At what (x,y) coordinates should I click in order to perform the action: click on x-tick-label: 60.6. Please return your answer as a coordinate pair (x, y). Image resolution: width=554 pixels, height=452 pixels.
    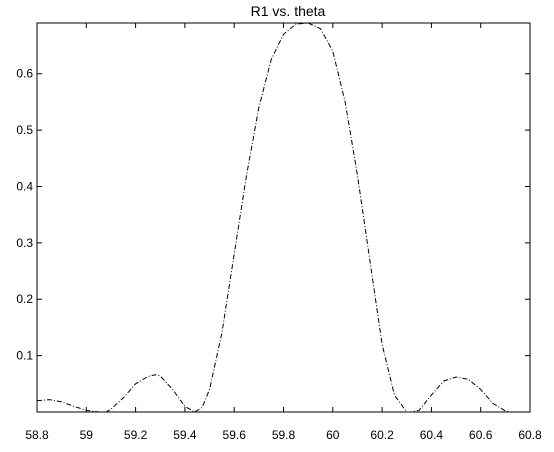
    Looking at the image, I should click on (481, 435).